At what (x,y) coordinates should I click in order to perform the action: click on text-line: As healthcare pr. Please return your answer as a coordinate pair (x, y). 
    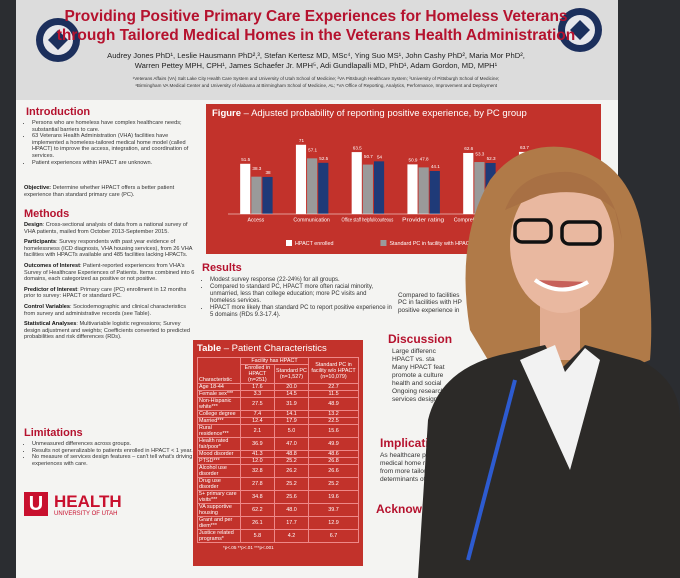
    Looking at the image, I should click on (404, 455).